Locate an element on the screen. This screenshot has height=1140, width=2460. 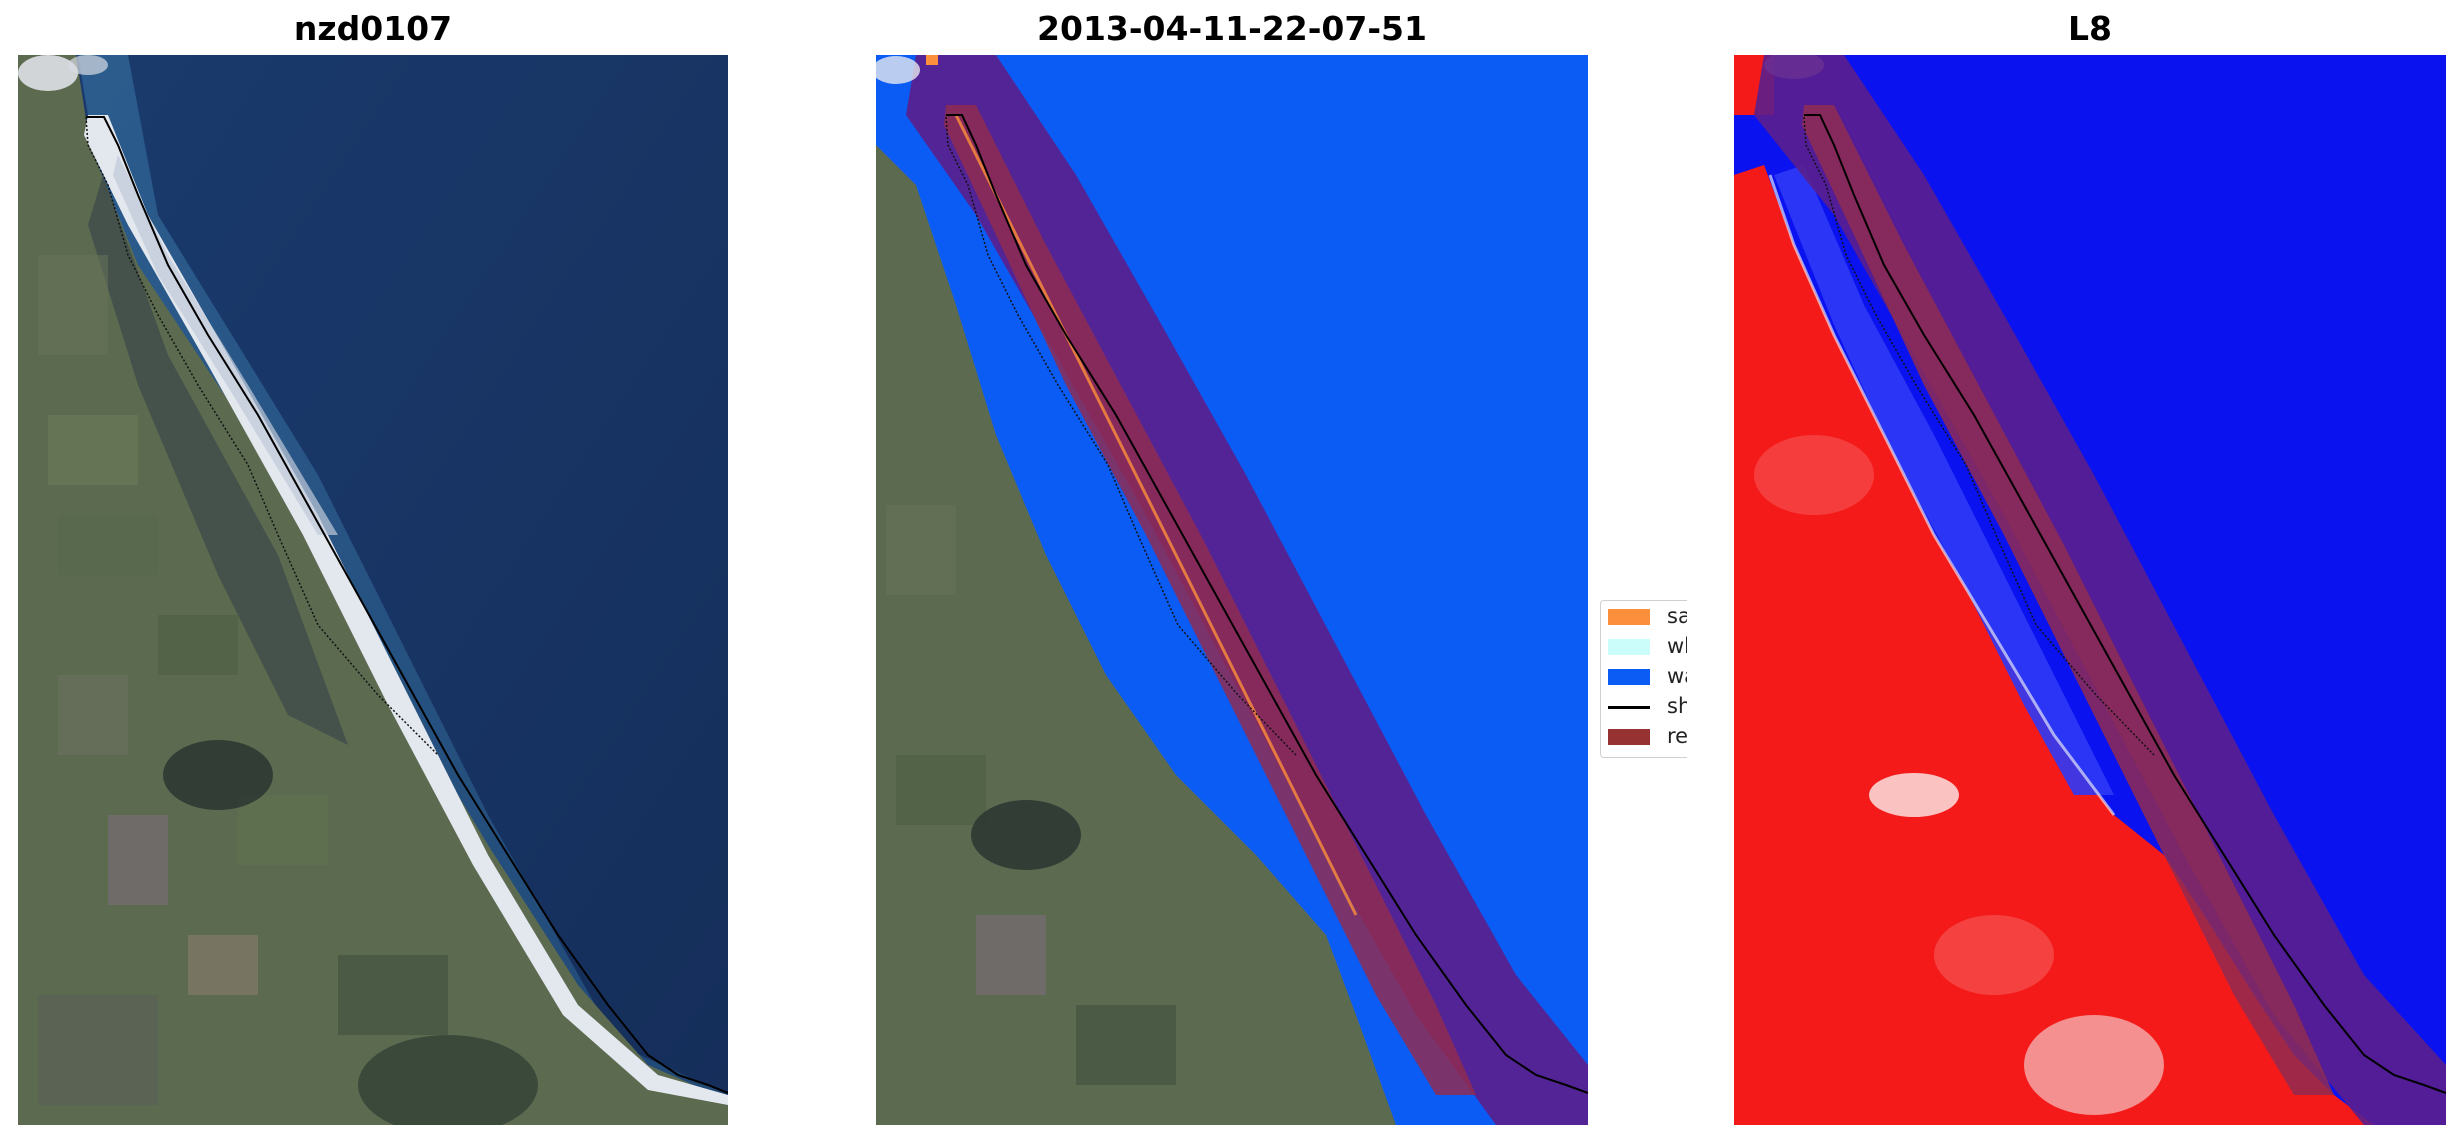
legend-line-shoreline is located at coordinates (1629, 707).